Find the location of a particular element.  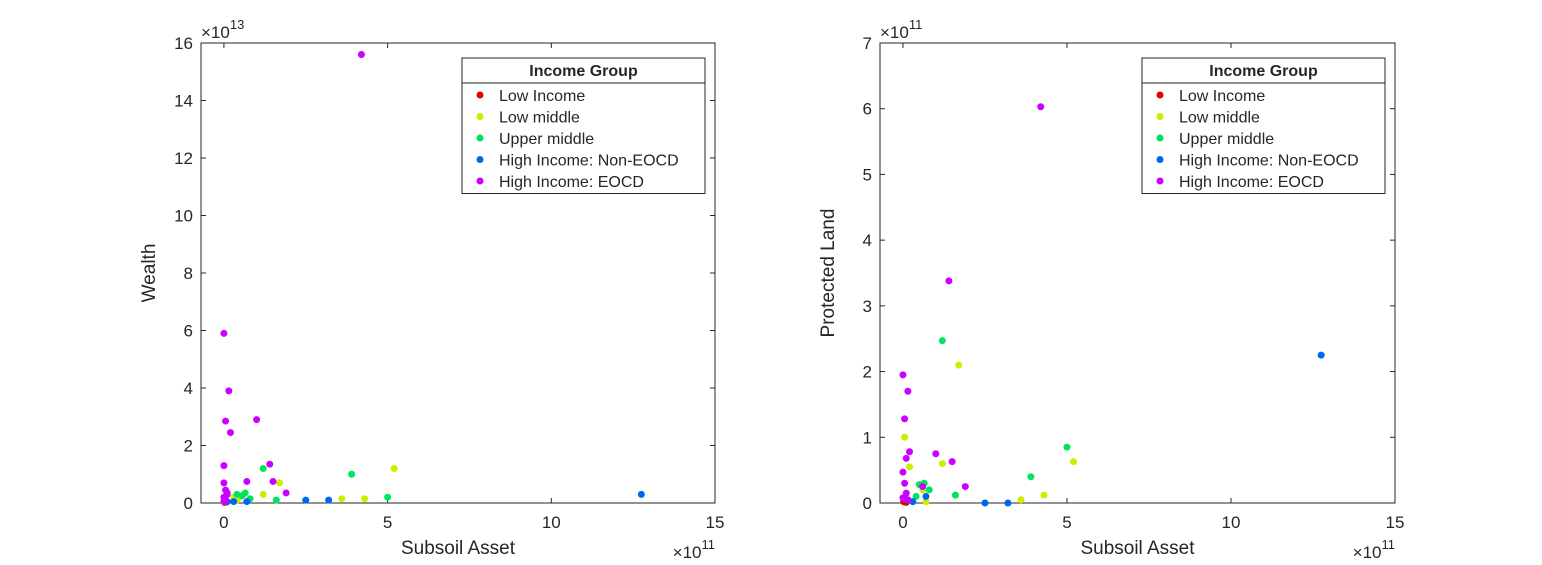

y-tick-label: 3 is located at coordinates (867, 306).